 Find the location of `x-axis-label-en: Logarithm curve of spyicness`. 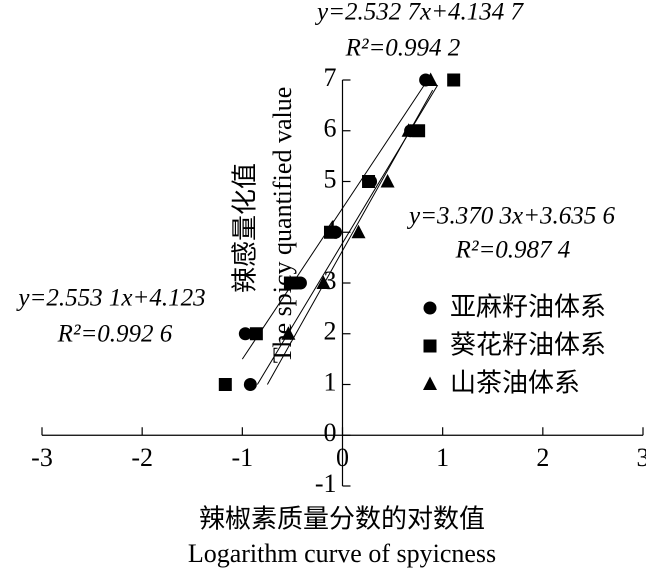

x-axis-label-en: Logarithm curve of spyicness is located at coordinates (342, 553).